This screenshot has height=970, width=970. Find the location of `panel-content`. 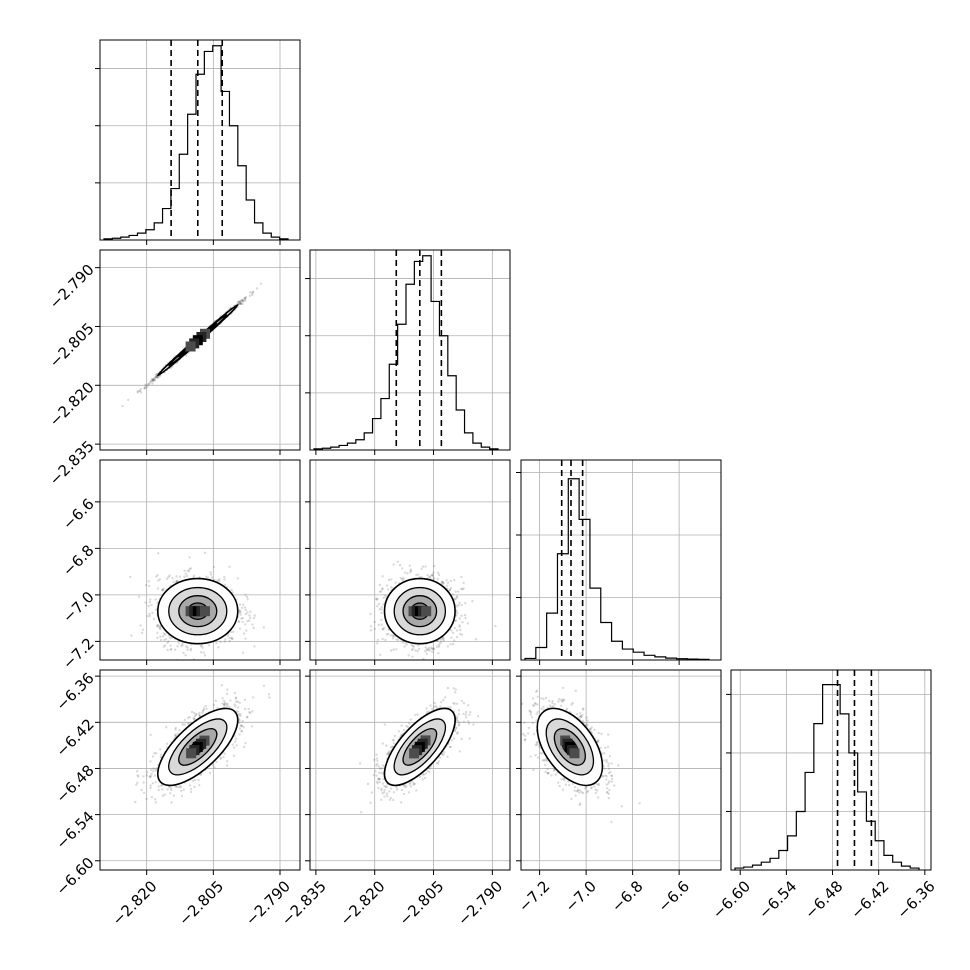

panel-content is located at coordinates (200, 560).